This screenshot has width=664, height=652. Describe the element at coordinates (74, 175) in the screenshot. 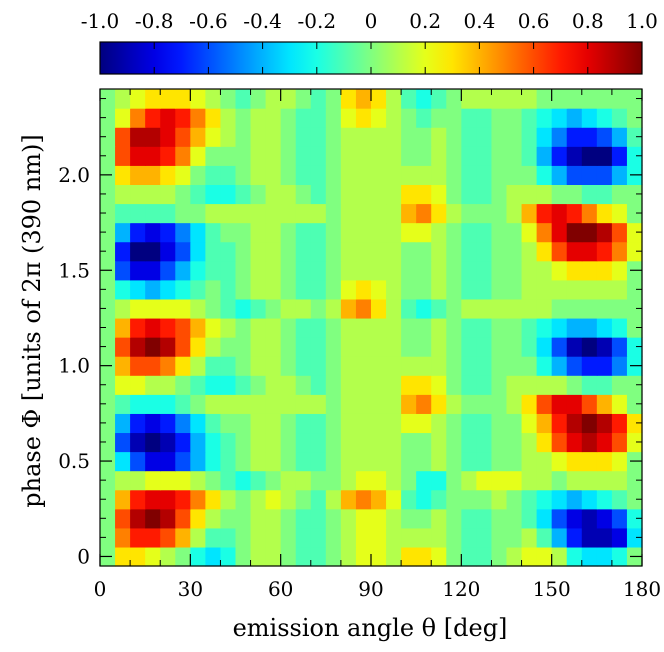

I see `y-tick-label: 2.0` at that location.